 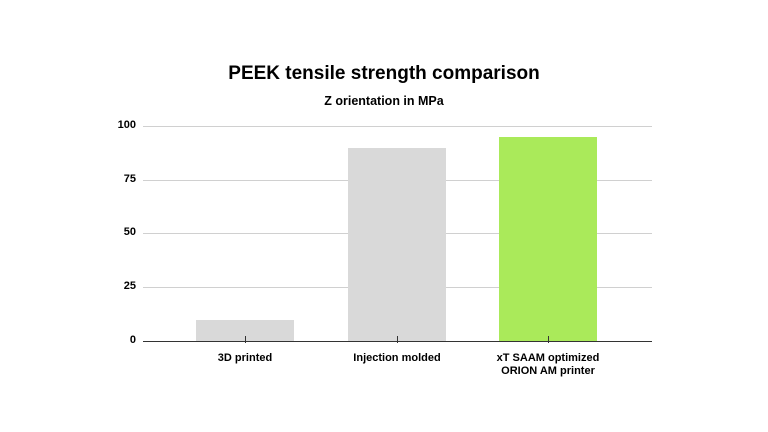 I want to click on x-label-text: 3D printed, so click(x=245, y=358).